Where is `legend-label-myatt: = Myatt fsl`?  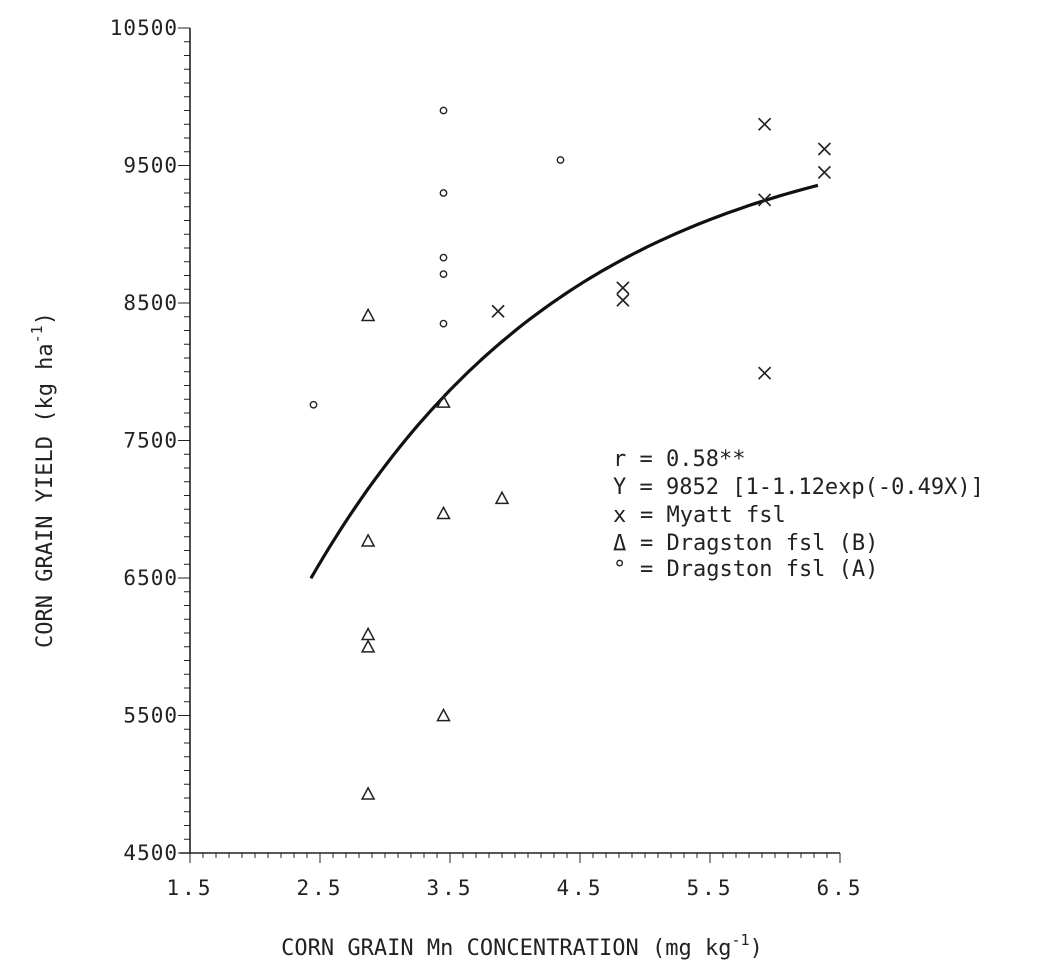 legend-label-myatt: = Myatt fsl is located at coordinates (713, 515).